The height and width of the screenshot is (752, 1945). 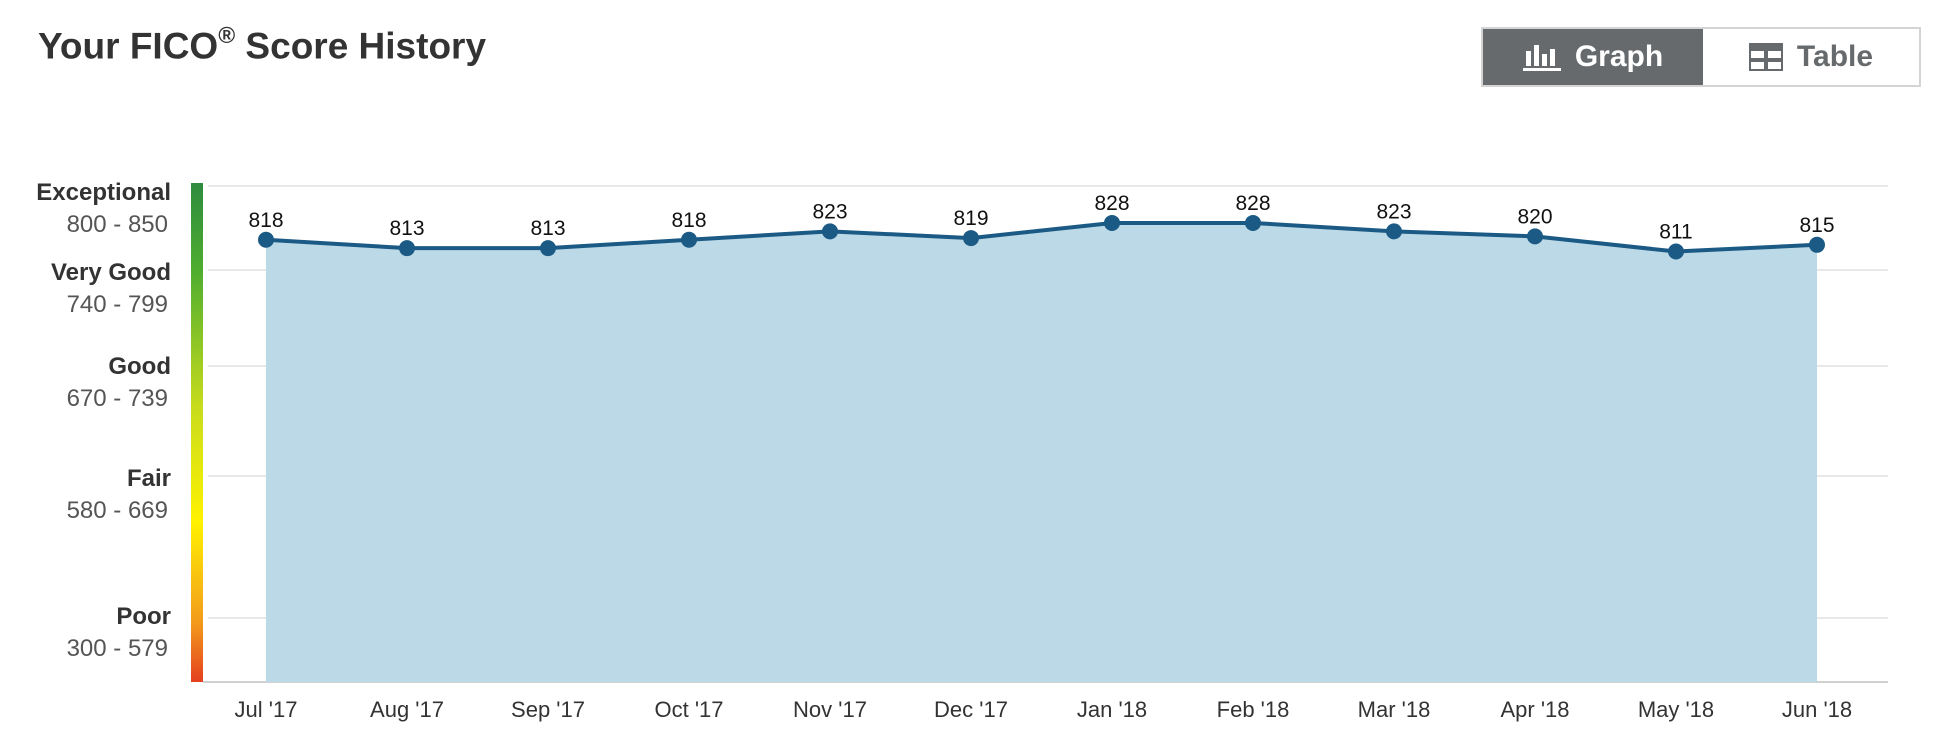 What do you see at coordinates (1835, 56) in the screenshot?
I see `table-label: Table` at bounding box center [1835, 56].